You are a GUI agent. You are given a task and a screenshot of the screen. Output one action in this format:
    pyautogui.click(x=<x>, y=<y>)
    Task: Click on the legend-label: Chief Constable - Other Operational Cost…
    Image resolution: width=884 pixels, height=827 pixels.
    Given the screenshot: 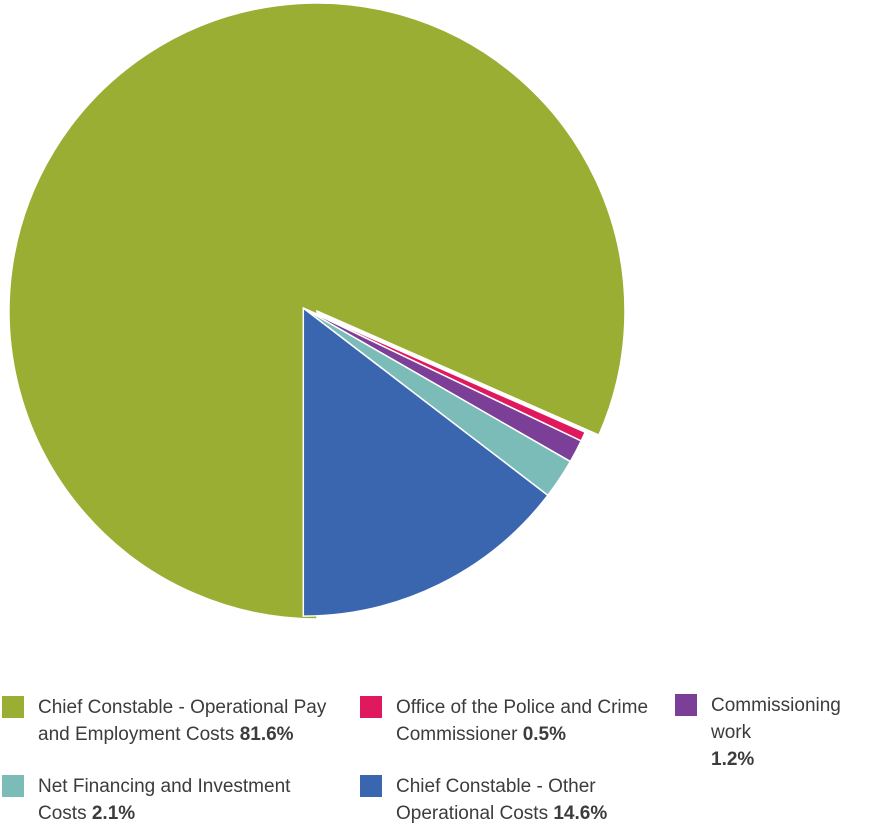 What is the action you would take?
    pyautogui.click(x=502, y=800)
    